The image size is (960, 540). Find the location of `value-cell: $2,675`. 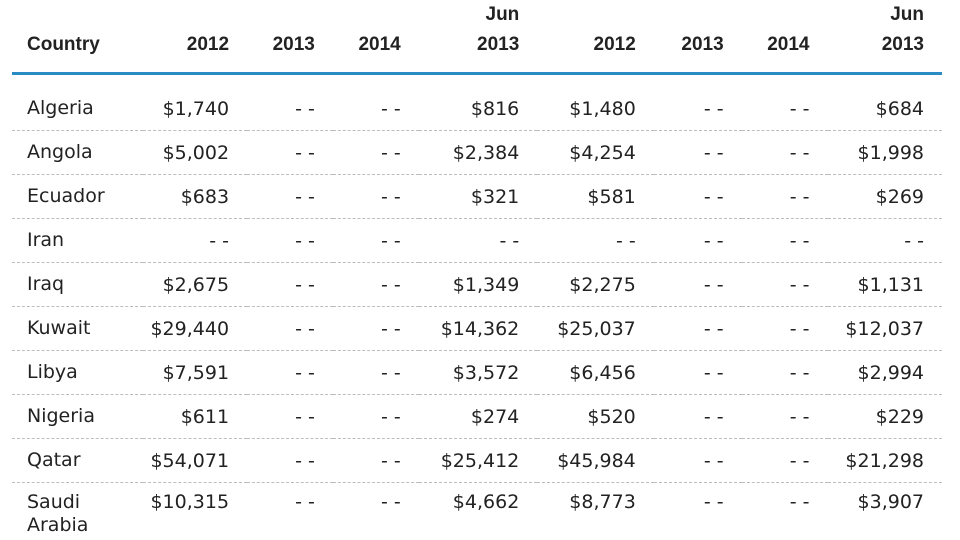

value-cell: $2,675 is located at coordinates (195, 284).